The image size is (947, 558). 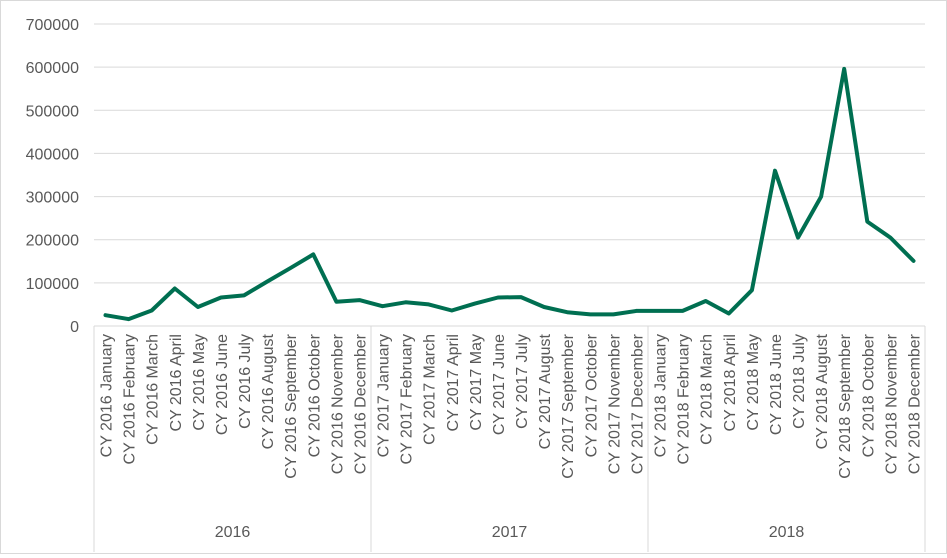 What do you see at coordinates (776, 384) in the screenshot?
I see `x-tick-label: CY 2018 June` at bounding box center [776, 384].